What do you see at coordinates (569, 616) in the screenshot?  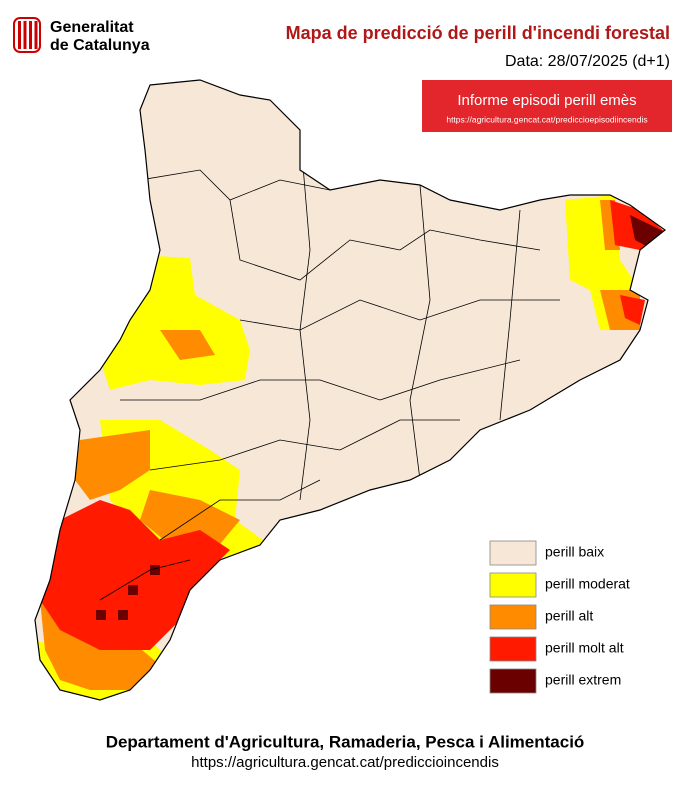 I see `legend-label: perill alt` at bounding box center [569, 616].